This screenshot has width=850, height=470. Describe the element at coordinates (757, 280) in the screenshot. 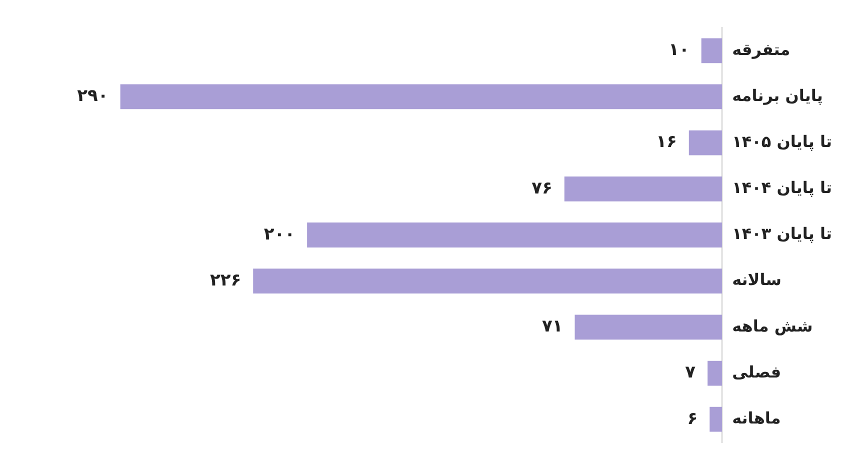

I see `y-tick-label: سالانه` at that location.